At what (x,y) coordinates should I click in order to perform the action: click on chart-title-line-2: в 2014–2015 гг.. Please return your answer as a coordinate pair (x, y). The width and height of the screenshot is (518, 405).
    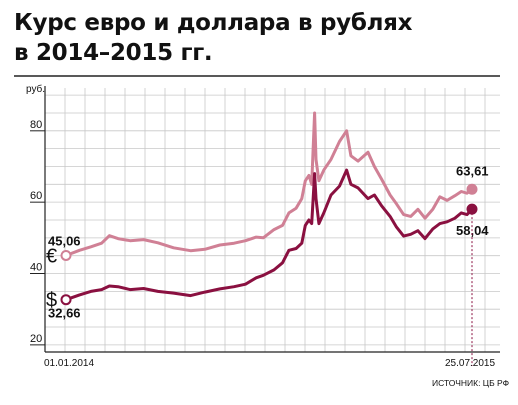
    Looking at the image, I should click on (113, 53).